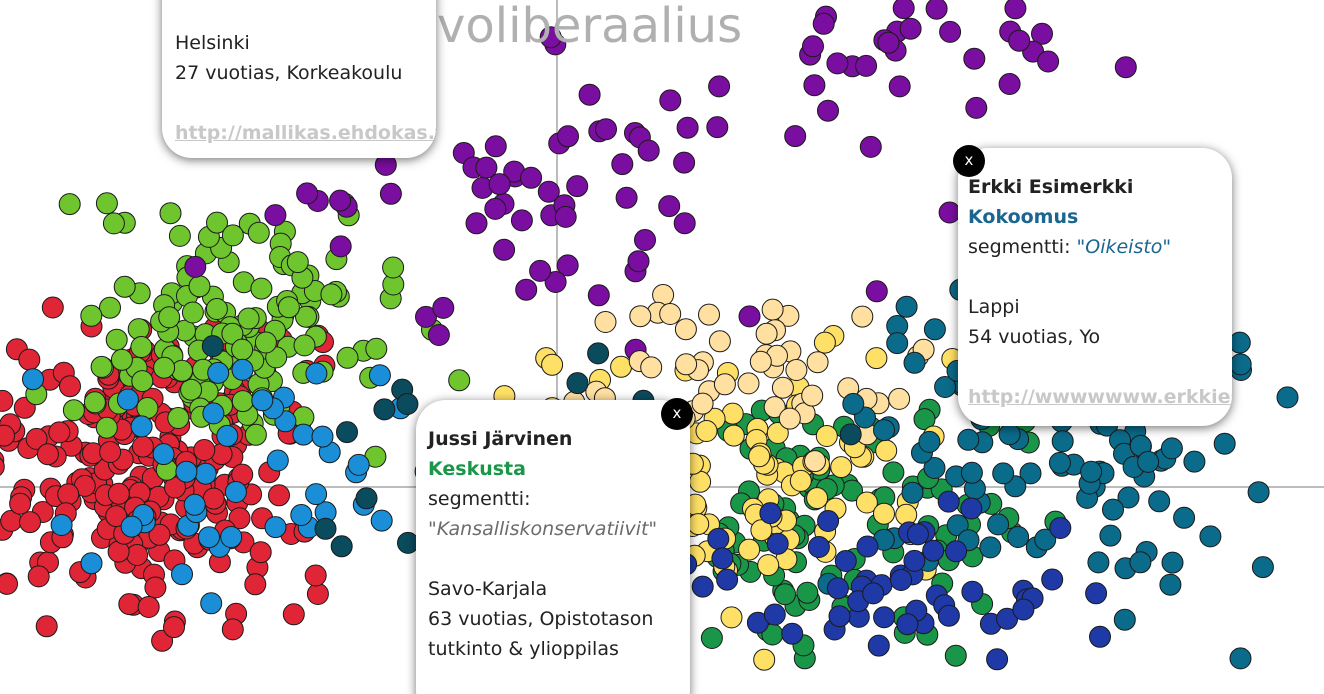 The image size is (1324, 694). Describe the element at coordinates (677, 414) in the screenshot. I see `close-card-jussi-button: x` at that location.